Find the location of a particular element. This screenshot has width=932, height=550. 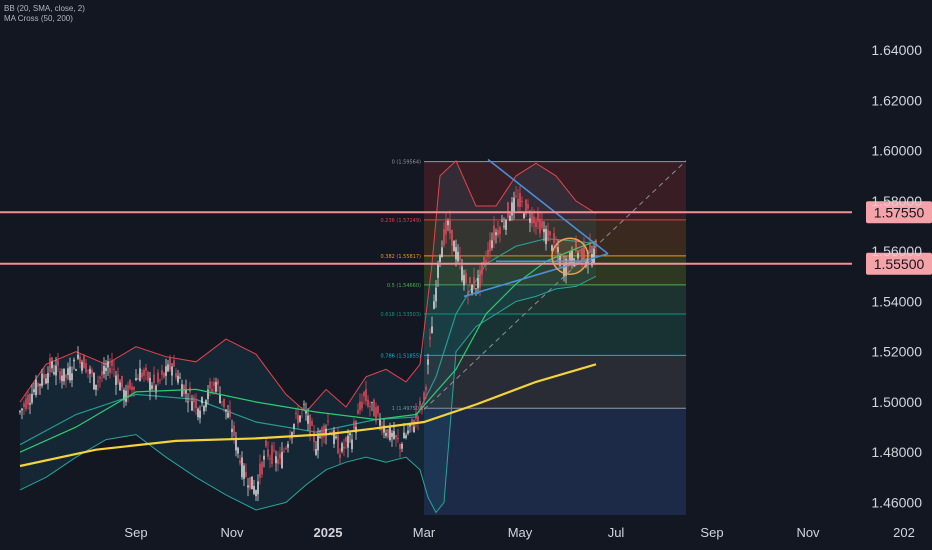

x-tick-label: Sep is located at coordinates (711, 532).